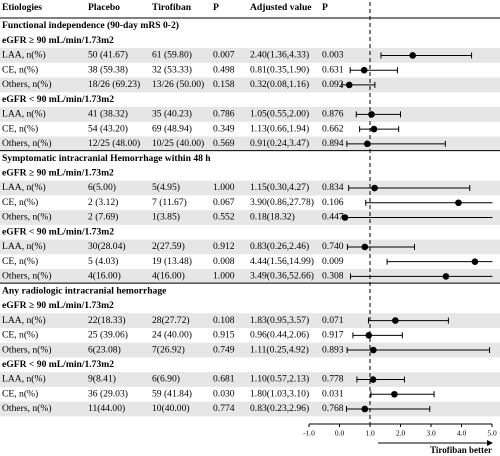  I want to click on cell: 22(18.33), so click(107, 320).